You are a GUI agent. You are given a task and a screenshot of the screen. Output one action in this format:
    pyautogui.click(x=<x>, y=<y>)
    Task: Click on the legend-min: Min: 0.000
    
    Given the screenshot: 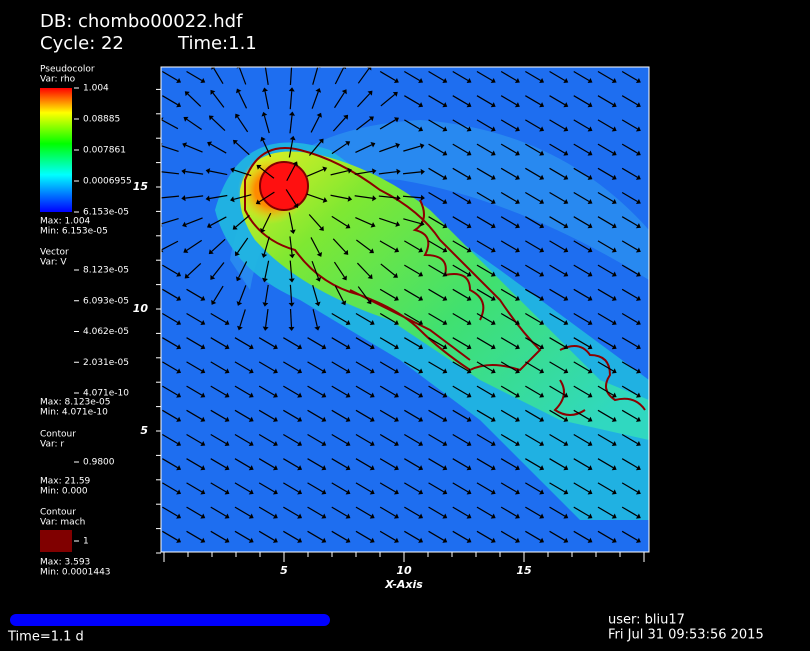 What is the action you would take?
    pyautogui.click(x=64, y=492)
    